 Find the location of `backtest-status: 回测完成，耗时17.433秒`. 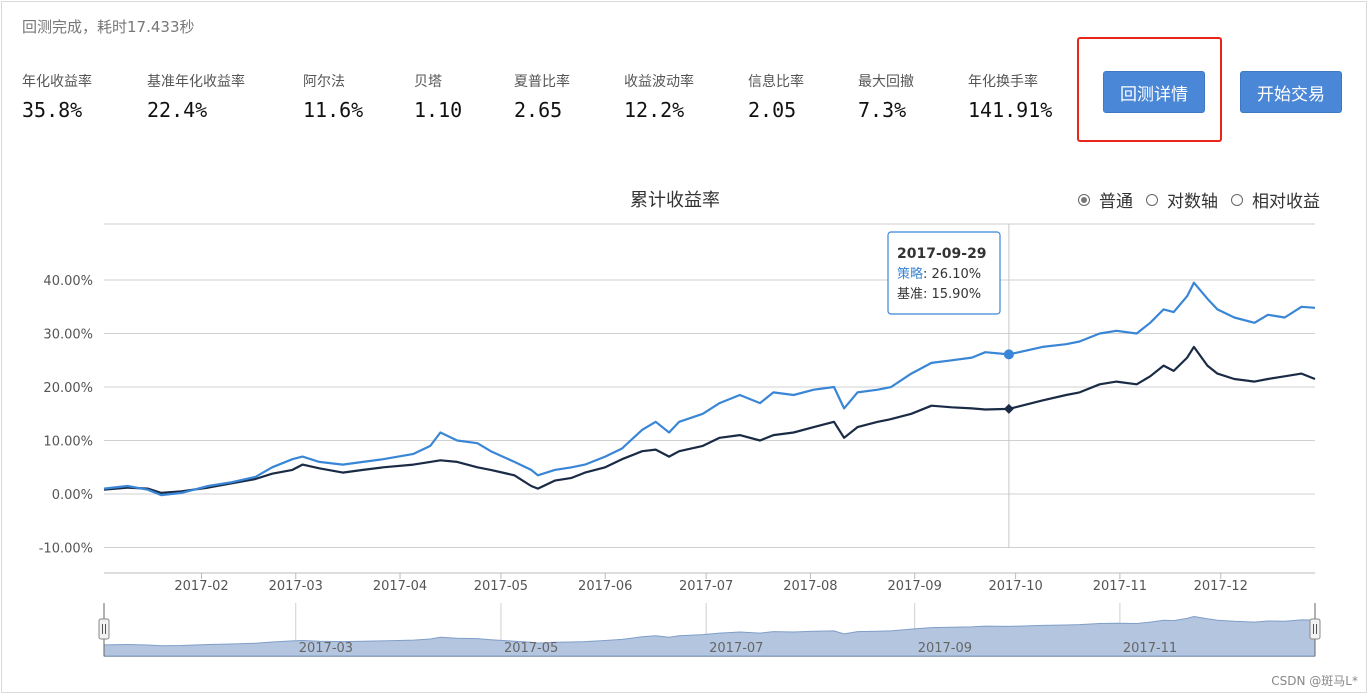

backtest-status: 回测完成，耗时17.433秒 is located at coordinates (108, 27).